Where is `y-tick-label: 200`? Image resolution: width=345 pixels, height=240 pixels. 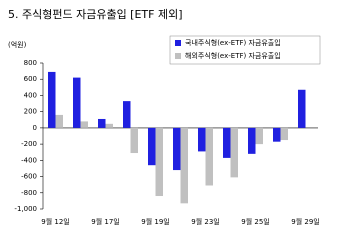 y-tick-label: 200 is located at coordinates (30, 112).